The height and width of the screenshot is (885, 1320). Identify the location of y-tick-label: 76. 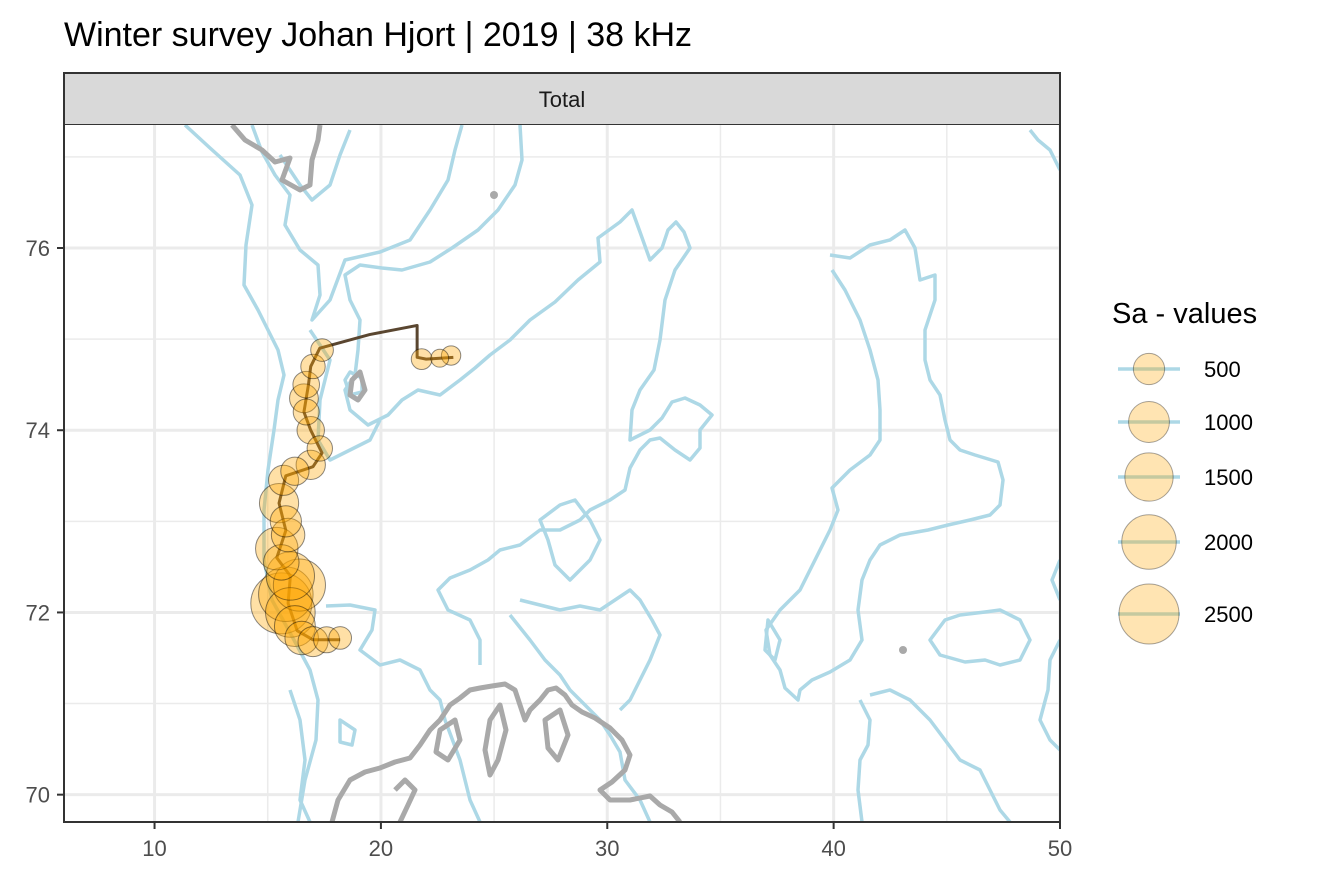
(38, 248).